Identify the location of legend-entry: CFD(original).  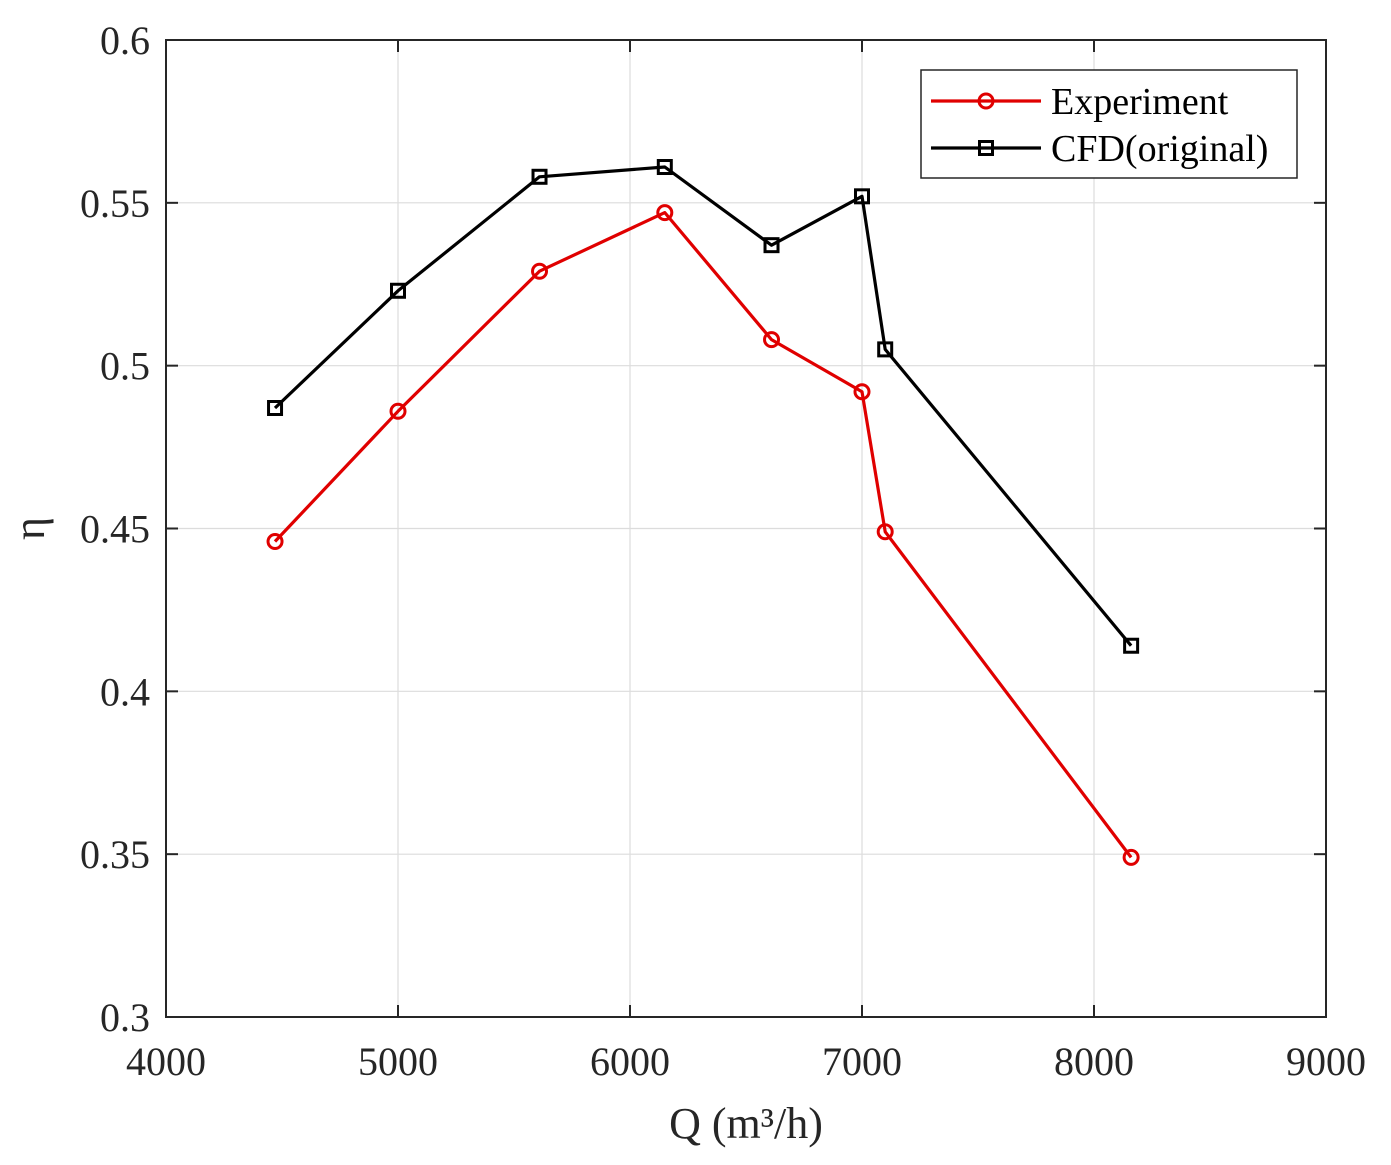
(1099, 149).